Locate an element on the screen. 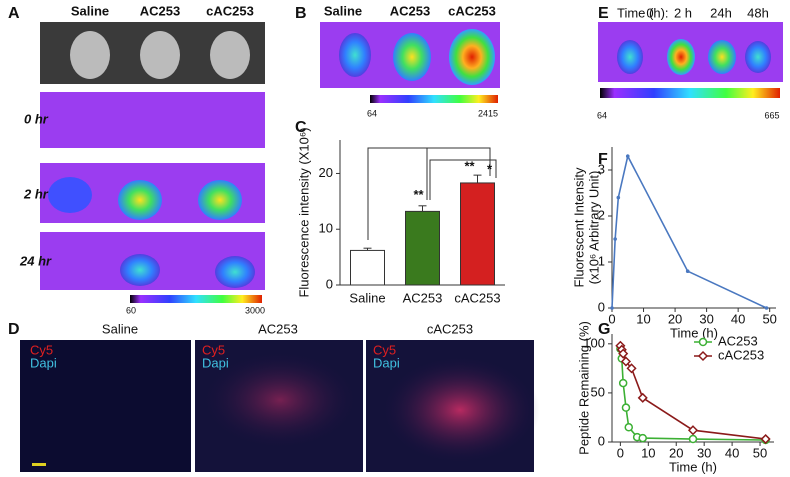  column-label: 48h is located at coordinates (758, 12).